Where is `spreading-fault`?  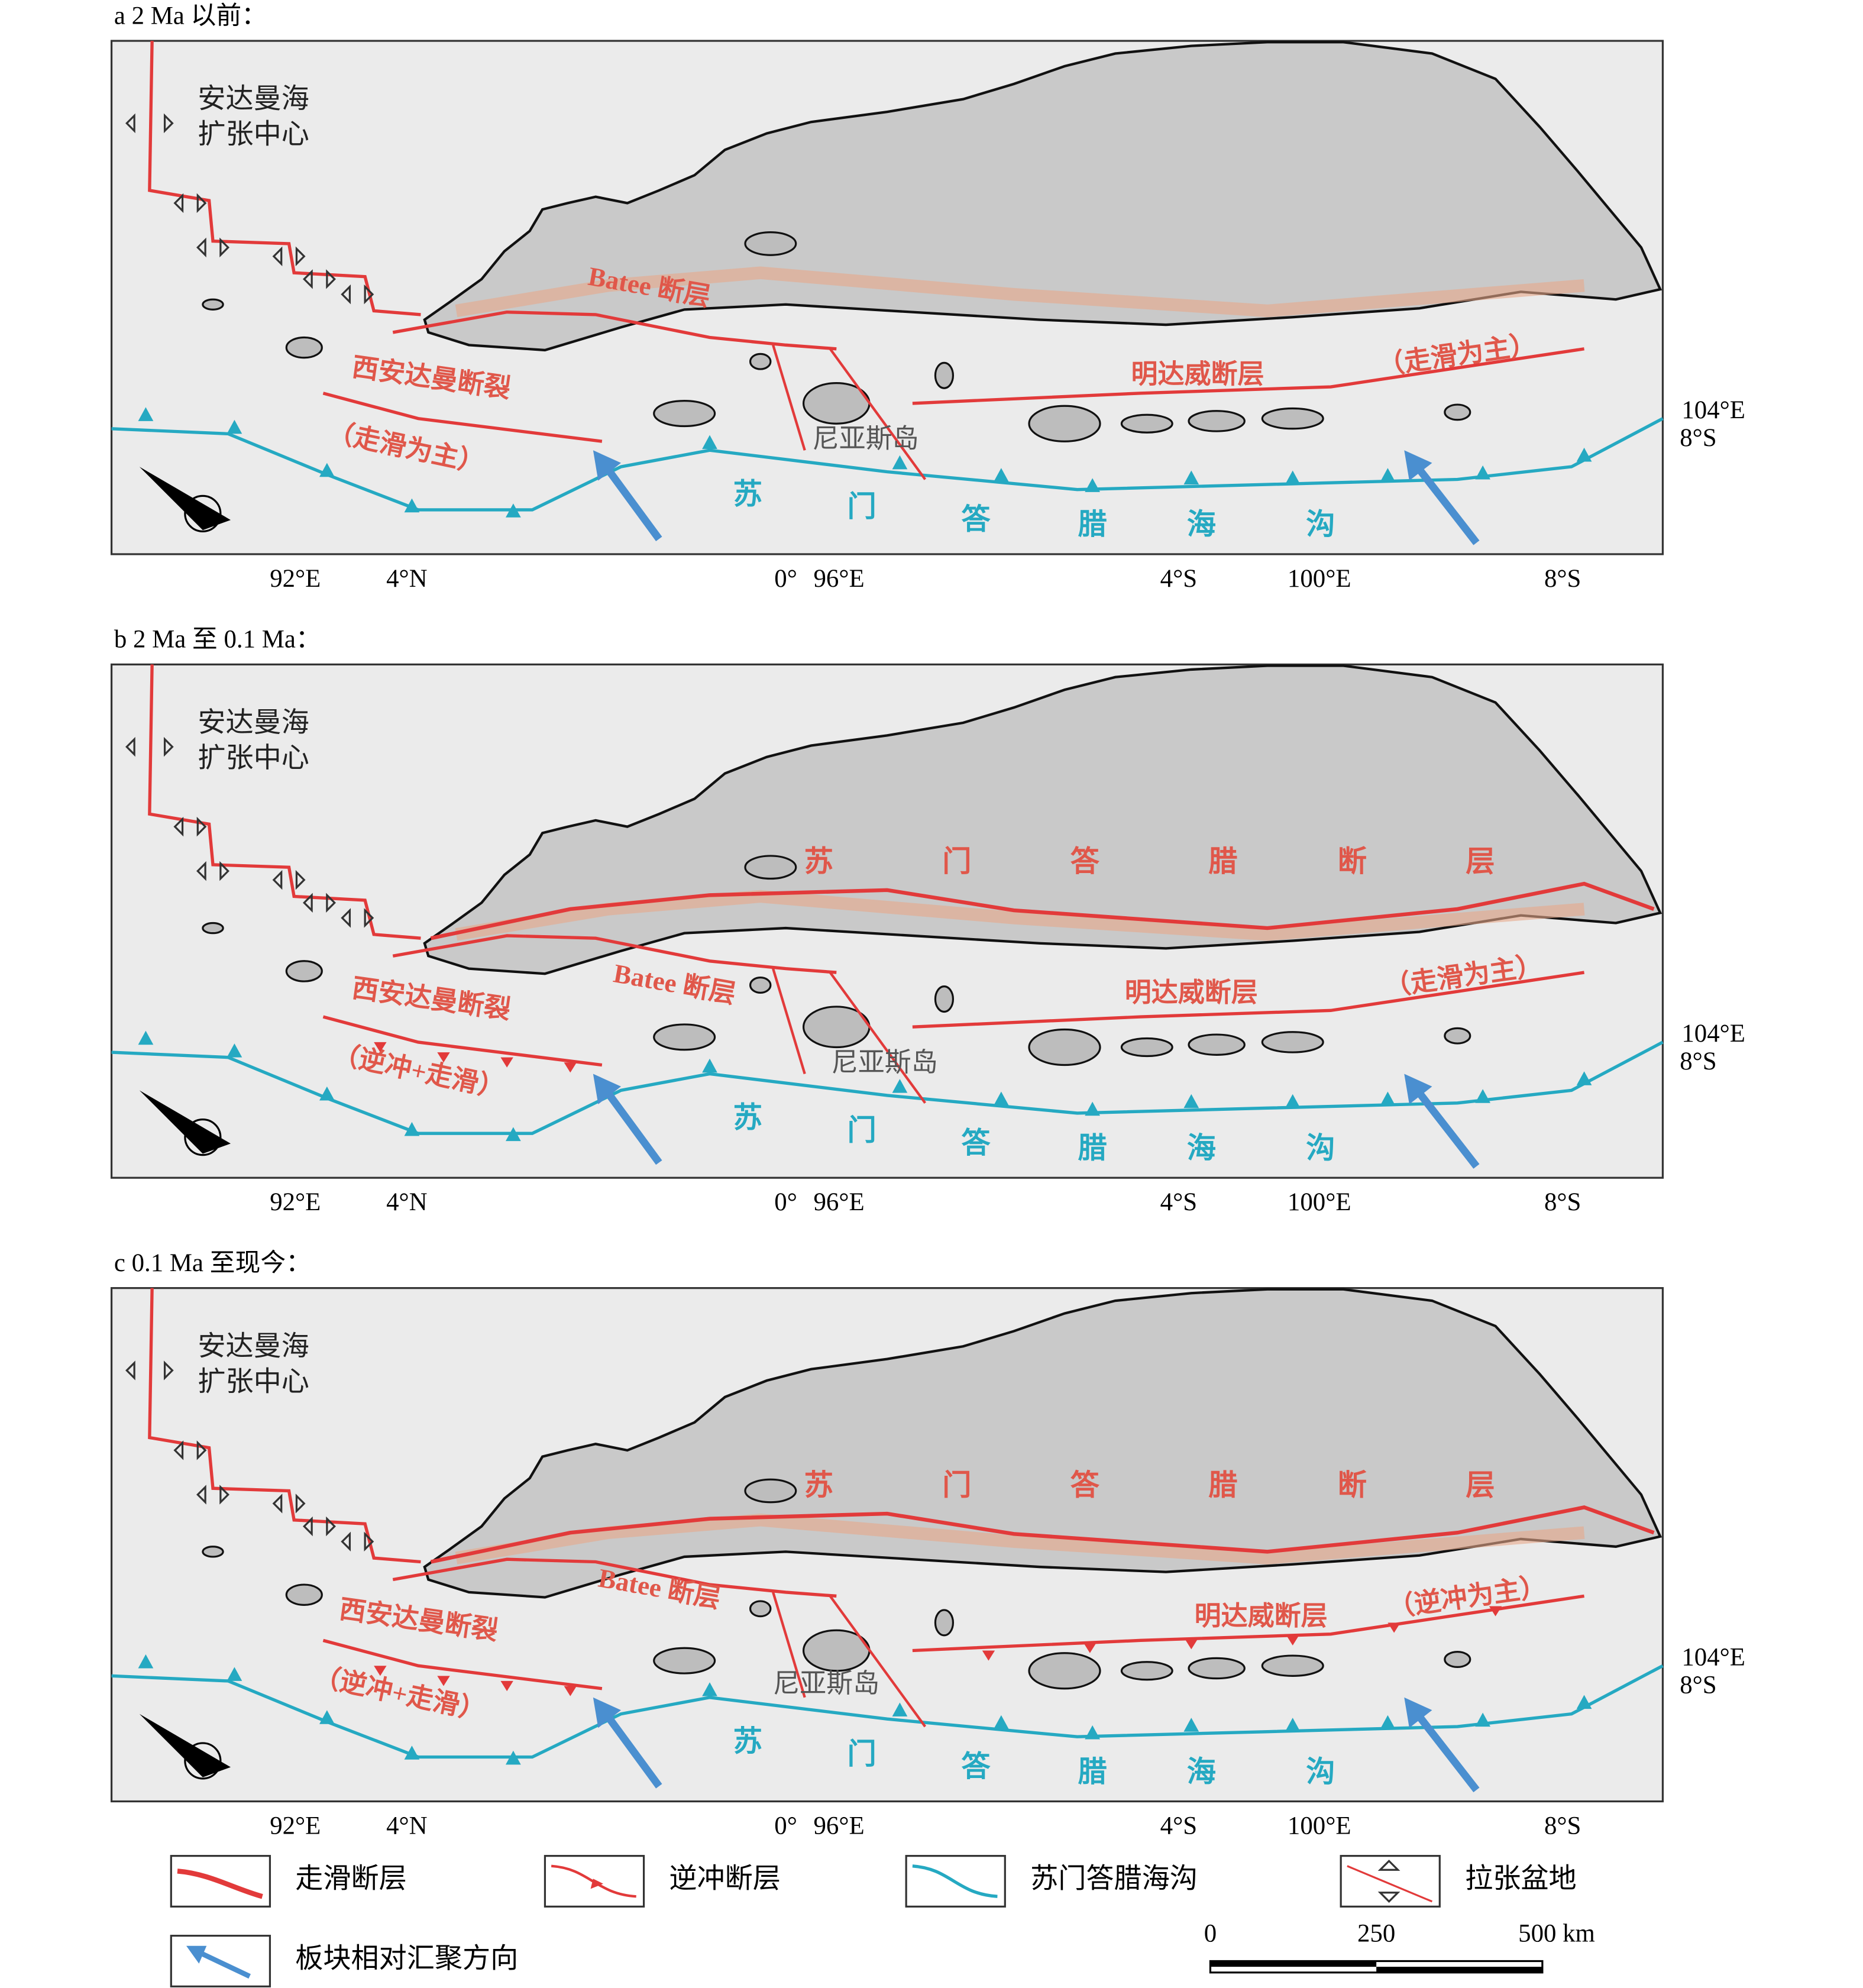
spreading-fault is located at coordinates (284, 178).